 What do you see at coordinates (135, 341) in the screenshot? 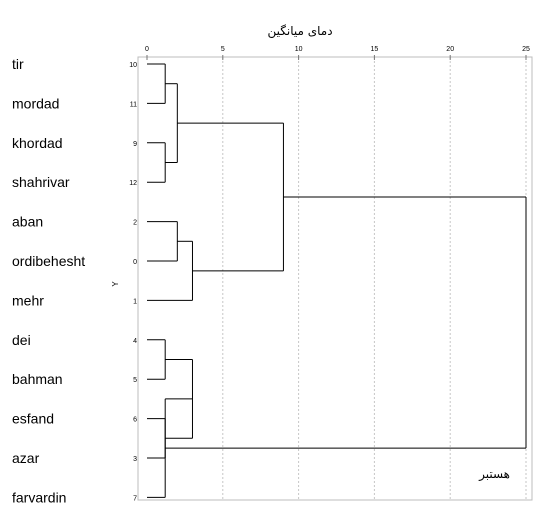
I see `case-number: 4` at bounding box center [135, 341].